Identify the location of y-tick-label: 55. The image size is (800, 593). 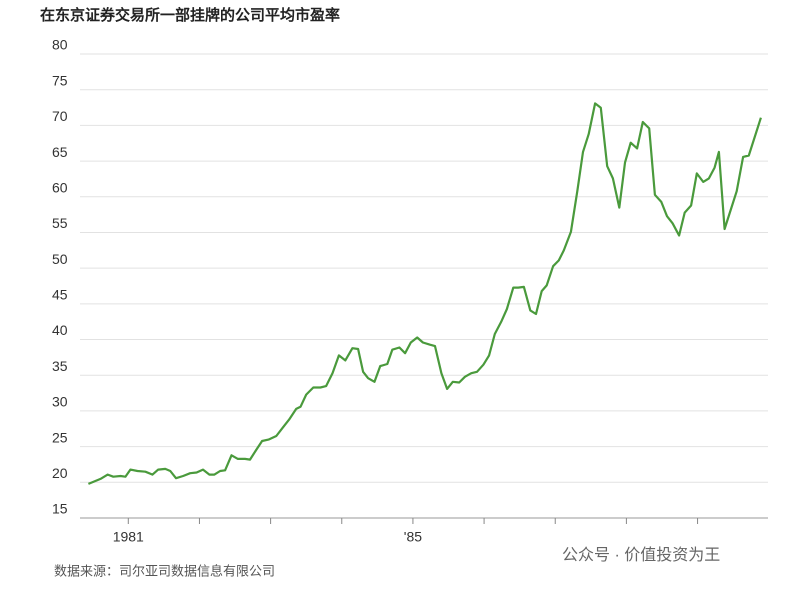
(60, 223).